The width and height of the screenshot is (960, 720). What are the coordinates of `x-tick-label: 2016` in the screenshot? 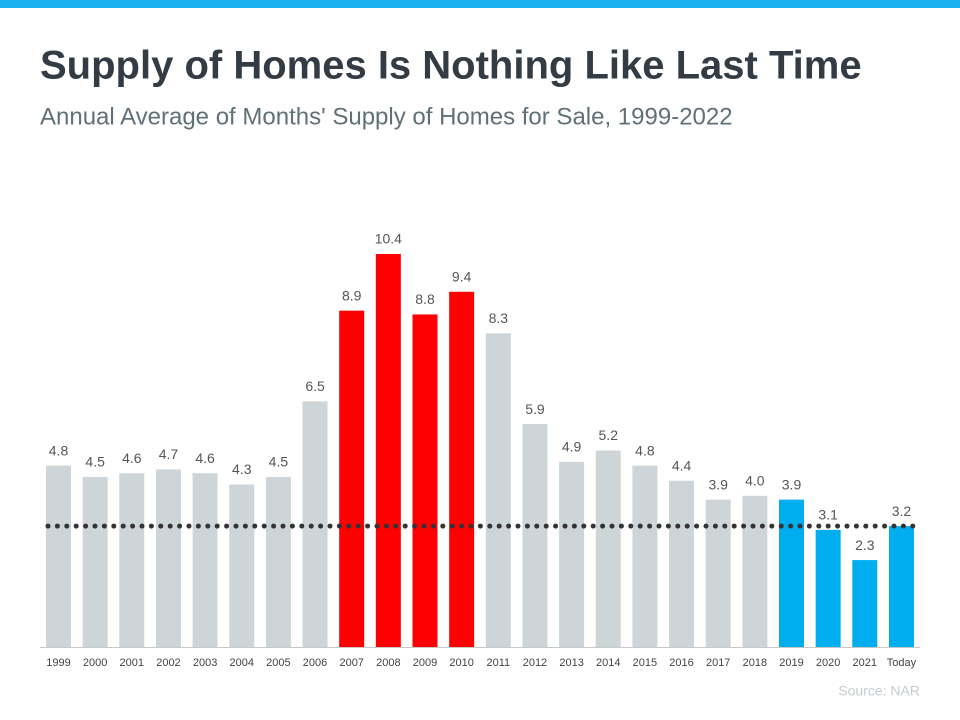 It's located at (681, 663).